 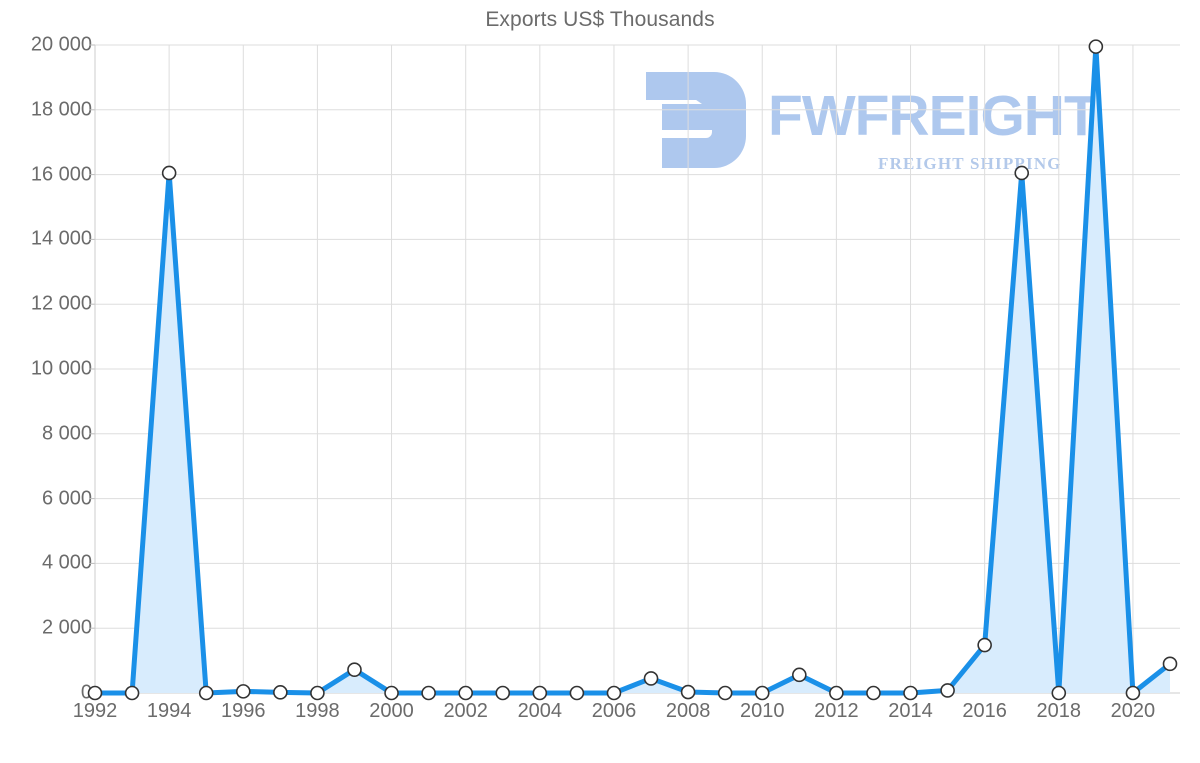 I want to click on y-axis-tick-label: 12 000, so click(x=61, y=303).